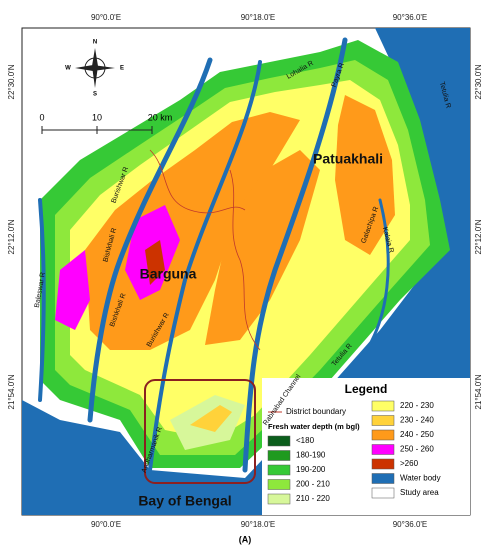 The height and width of the screenshot is (555, 490). Describe the element at coordinates (95, 43) in the screenshot. I see `compass-label: N` at that location.